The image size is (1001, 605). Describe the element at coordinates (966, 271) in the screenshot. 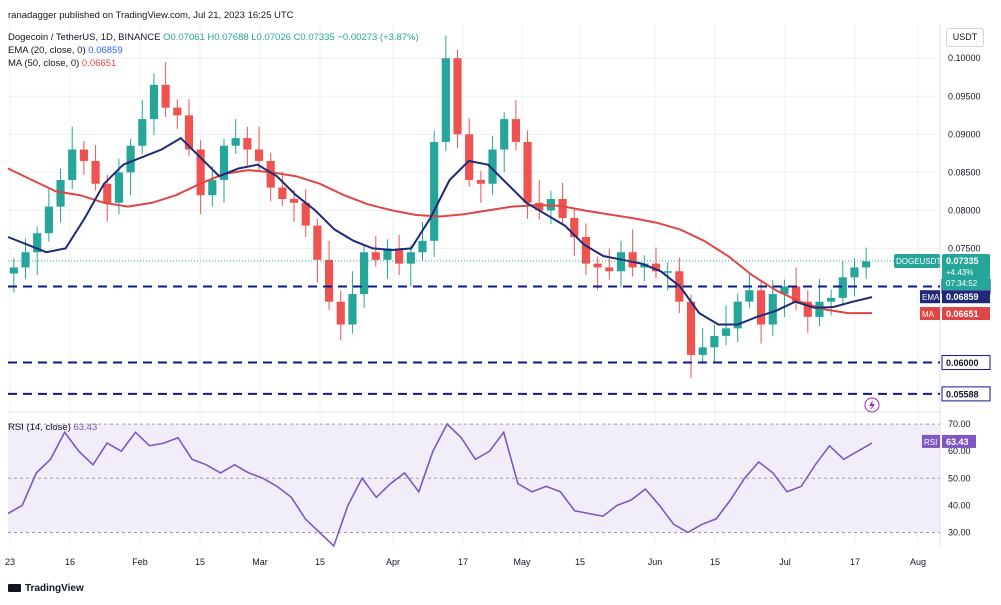

I see `last-price-tag` at that location.